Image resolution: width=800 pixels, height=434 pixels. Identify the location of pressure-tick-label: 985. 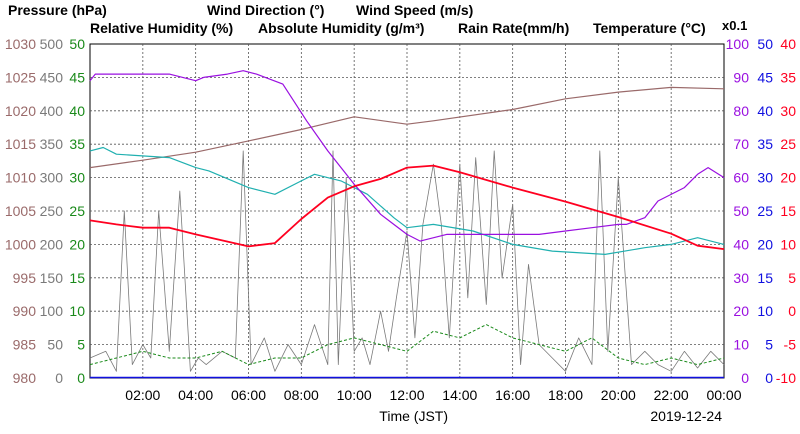
(25, 345).